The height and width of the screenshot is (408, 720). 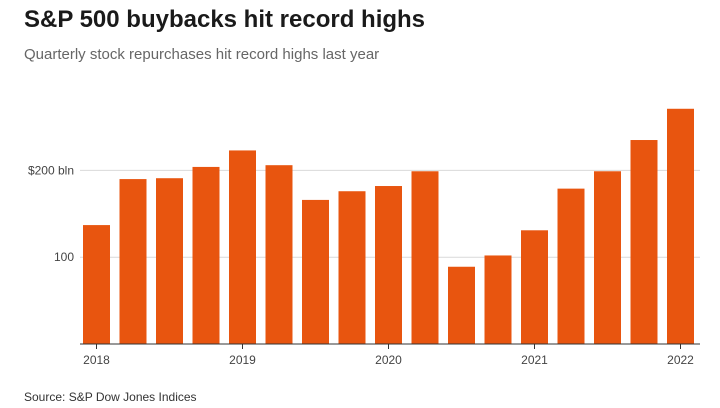 What do you see at coordinates (51, 213) in the screenshot?
I see `y-tick-labels: 100 $200 bln` at bounding box center [51, 213].